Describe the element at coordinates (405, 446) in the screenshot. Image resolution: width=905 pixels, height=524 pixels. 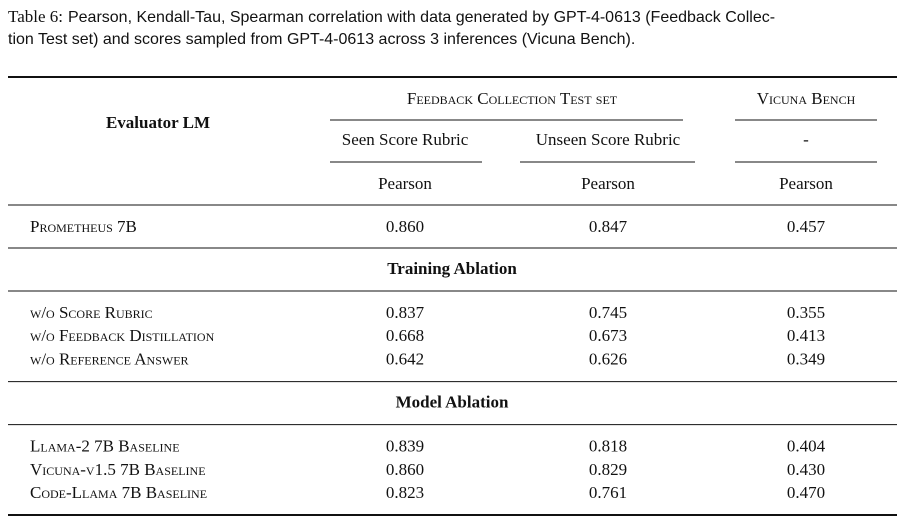
I see `cell: 0.839` at that location.